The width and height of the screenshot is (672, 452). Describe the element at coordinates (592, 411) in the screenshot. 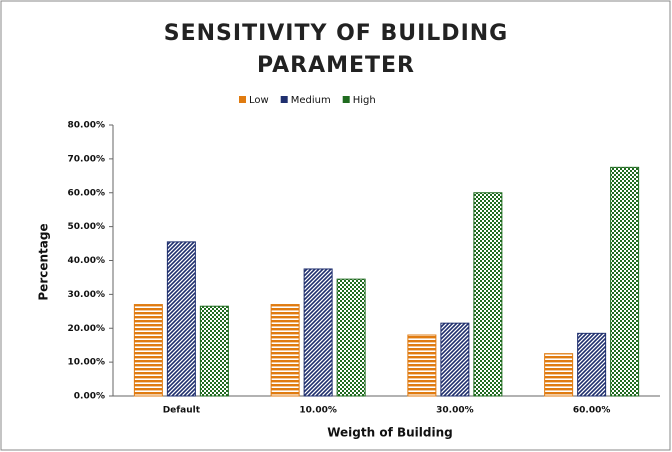

I see `x-tick-label: 60.00%` at that location.